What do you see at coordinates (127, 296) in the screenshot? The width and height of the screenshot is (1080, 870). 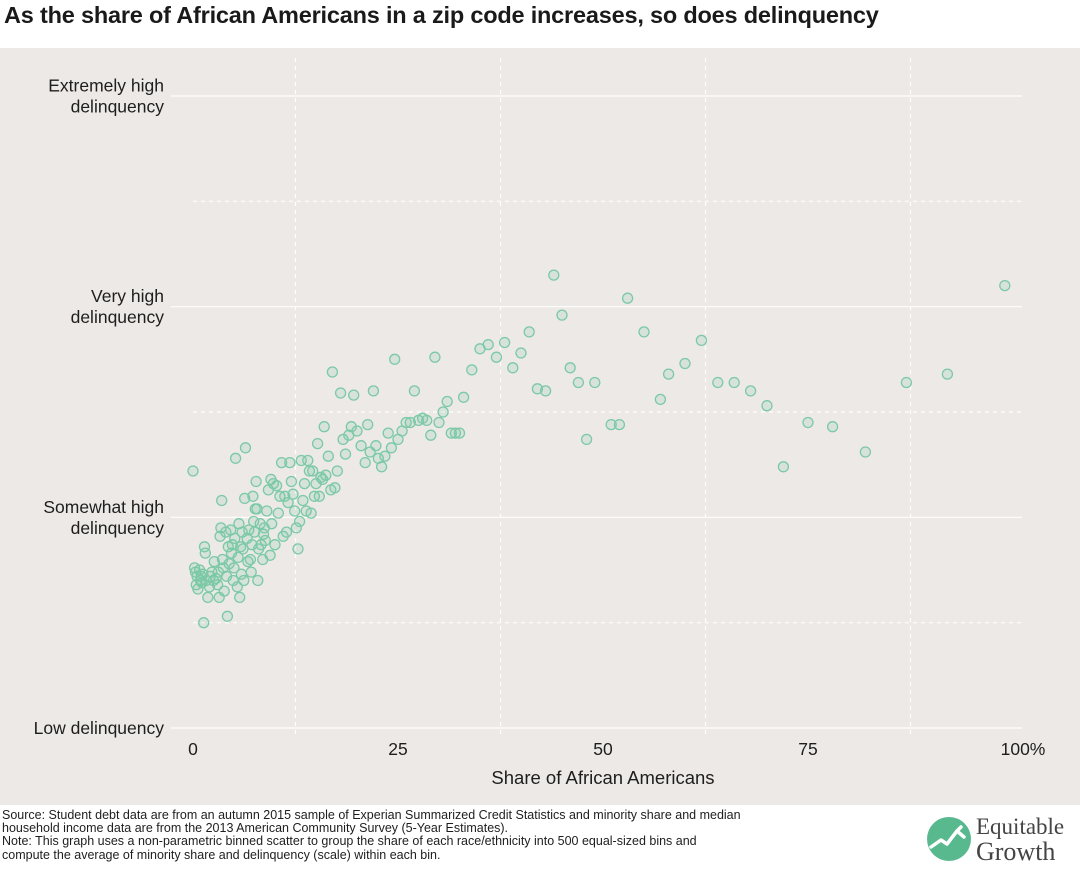 I see `y-tick-label: Very high` at bounding box center [127, 296].